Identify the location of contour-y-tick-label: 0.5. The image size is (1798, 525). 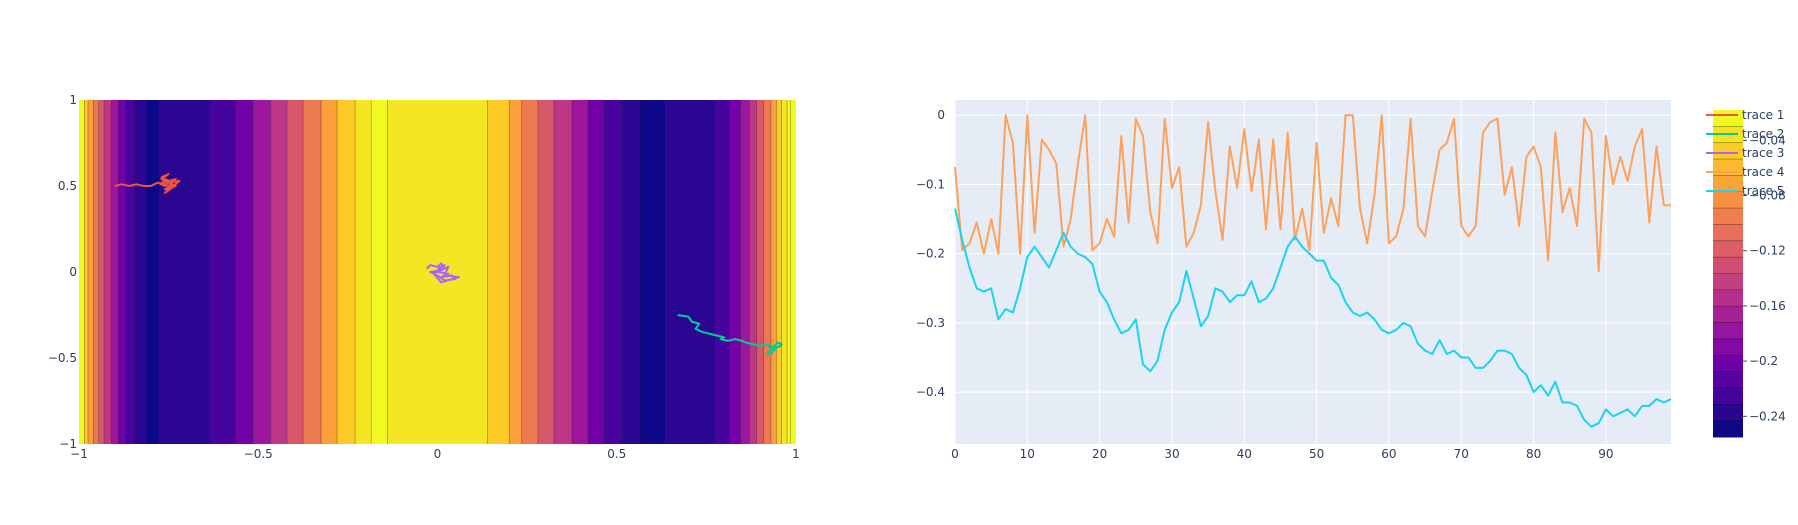
(67, 186).